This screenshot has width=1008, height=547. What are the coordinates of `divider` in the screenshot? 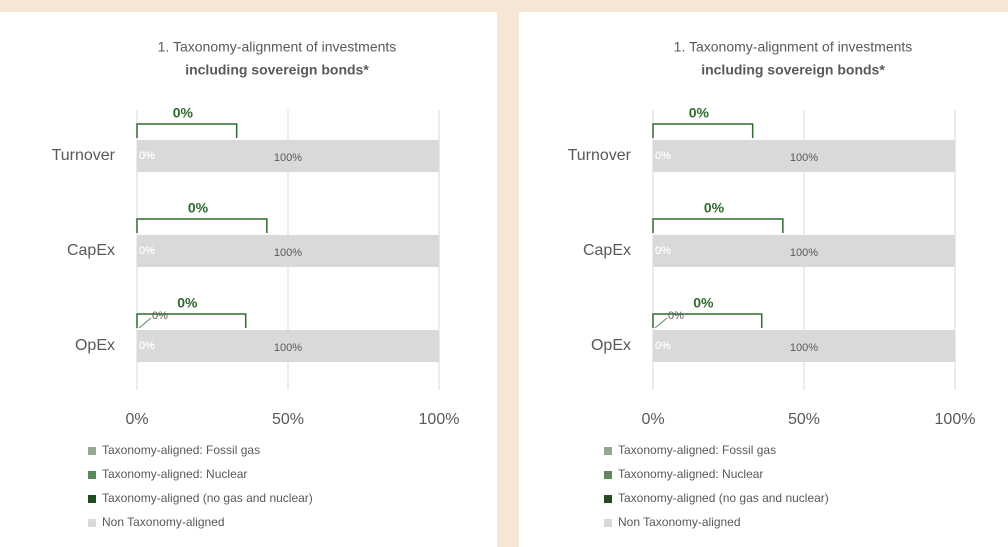 It's located at (508, 273).